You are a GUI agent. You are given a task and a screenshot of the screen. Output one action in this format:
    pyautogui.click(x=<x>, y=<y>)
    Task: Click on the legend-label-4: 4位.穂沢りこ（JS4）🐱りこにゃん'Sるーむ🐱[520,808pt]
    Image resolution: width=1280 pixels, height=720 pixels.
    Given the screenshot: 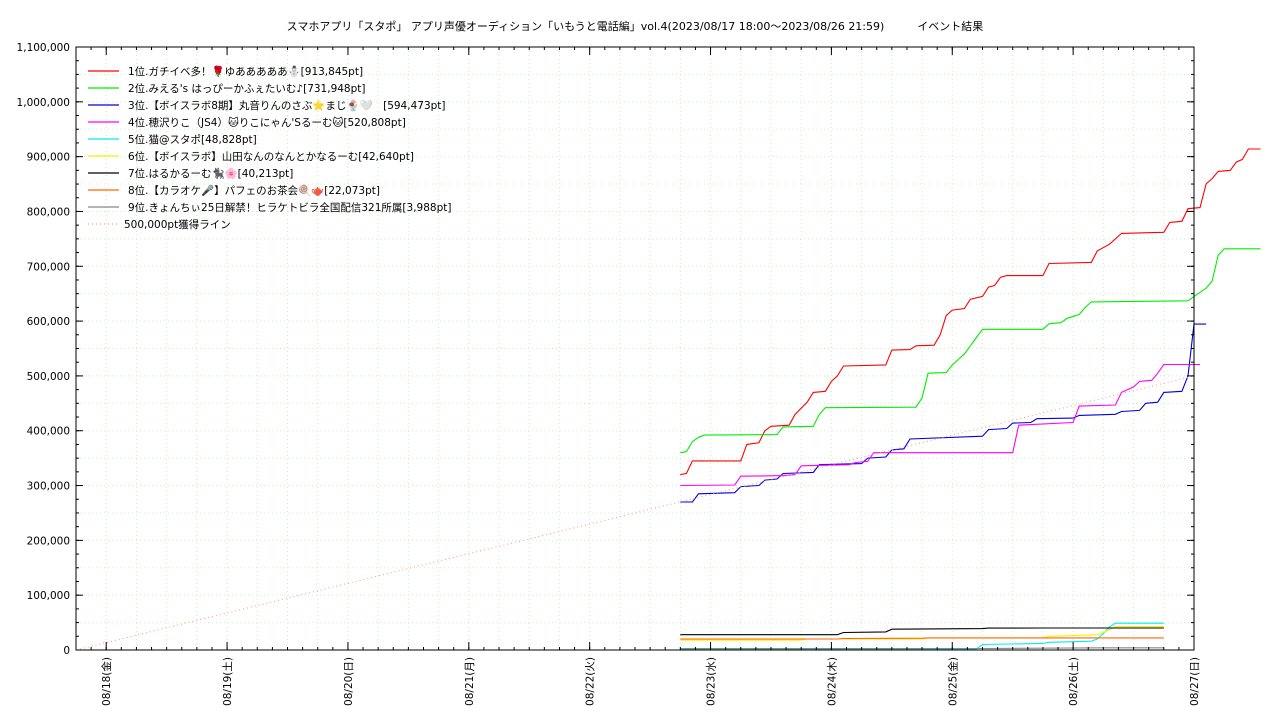 What is the action you would take?
    pyautogui.click(x=267, y=122)
    